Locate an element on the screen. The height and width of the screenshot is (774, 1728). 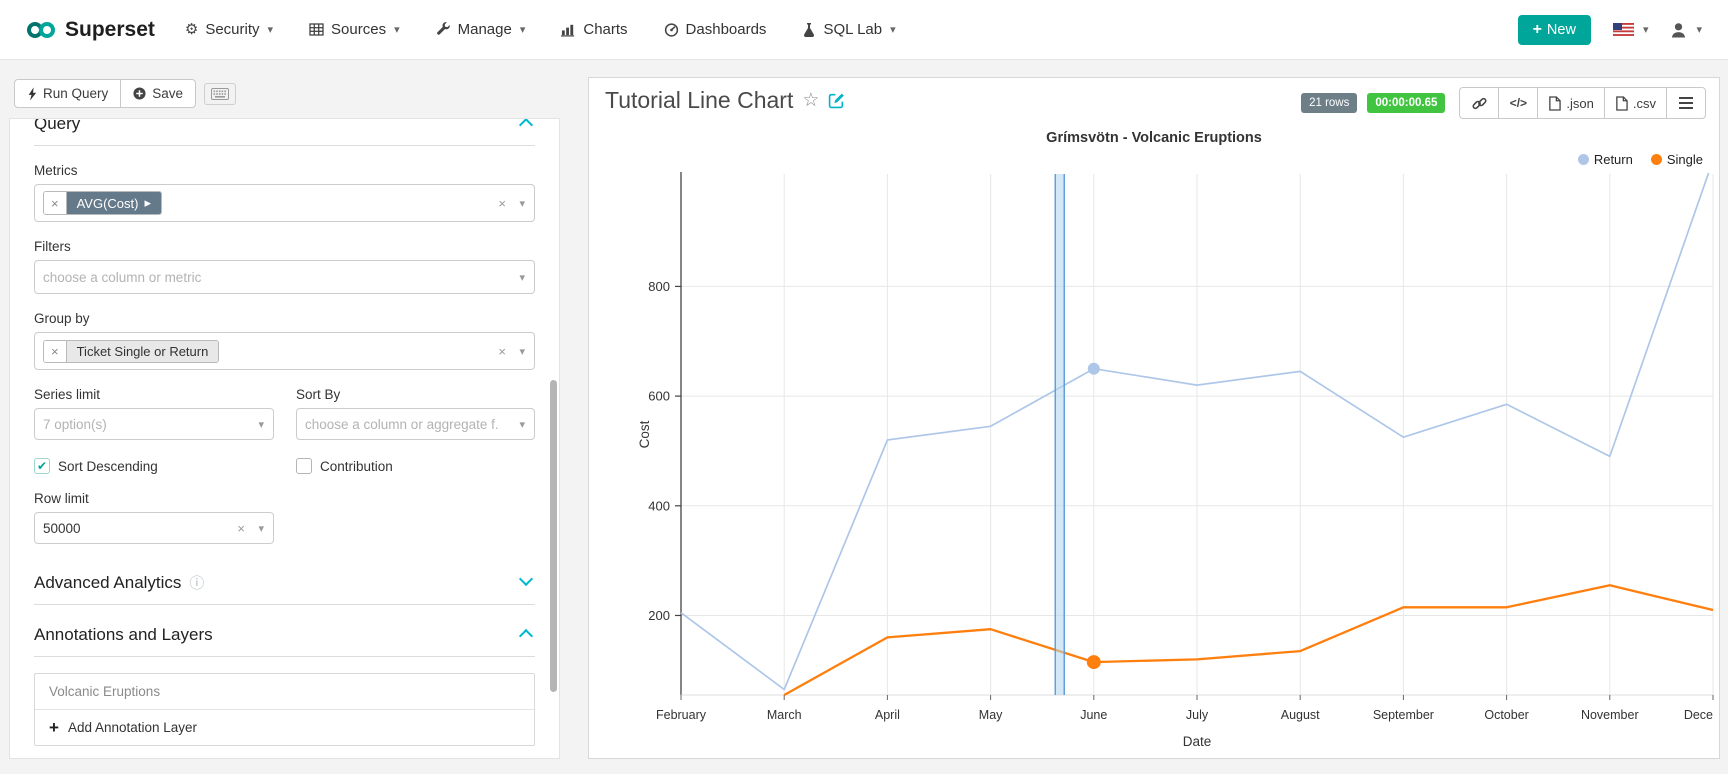
us-flag-icon is located at coordinates (1623, 29).